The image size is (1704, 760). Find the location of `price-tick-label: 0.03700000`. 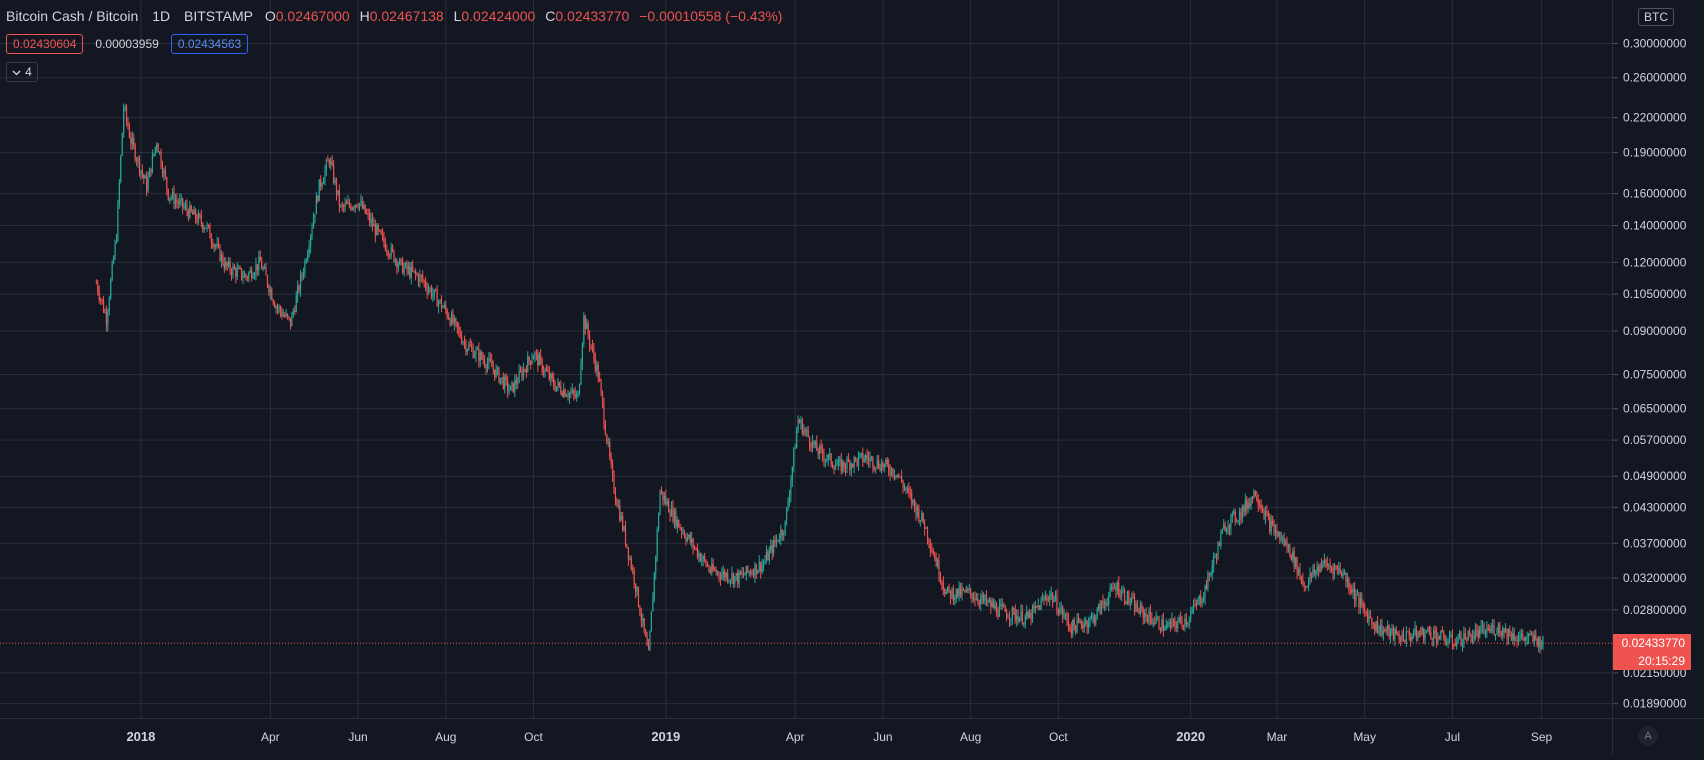

price-tick-label: 0.03700000 is located at coordinates (1655, 543).